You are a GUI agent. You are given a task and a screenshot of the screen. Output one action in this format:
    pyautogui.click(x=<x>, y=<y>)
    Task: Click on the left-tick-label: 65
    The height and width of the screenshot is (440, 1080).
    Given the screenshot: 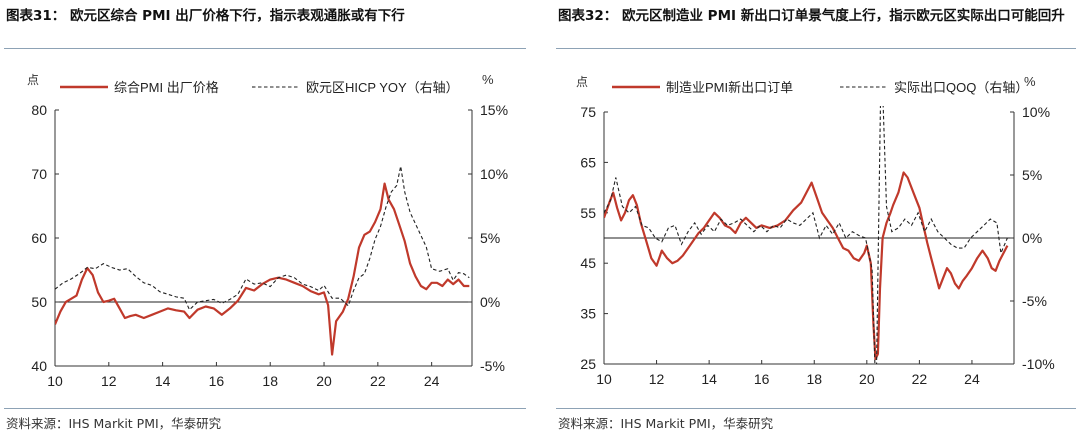 What is the action you would take?
    pyautogui.click(x=588, y=162)
    